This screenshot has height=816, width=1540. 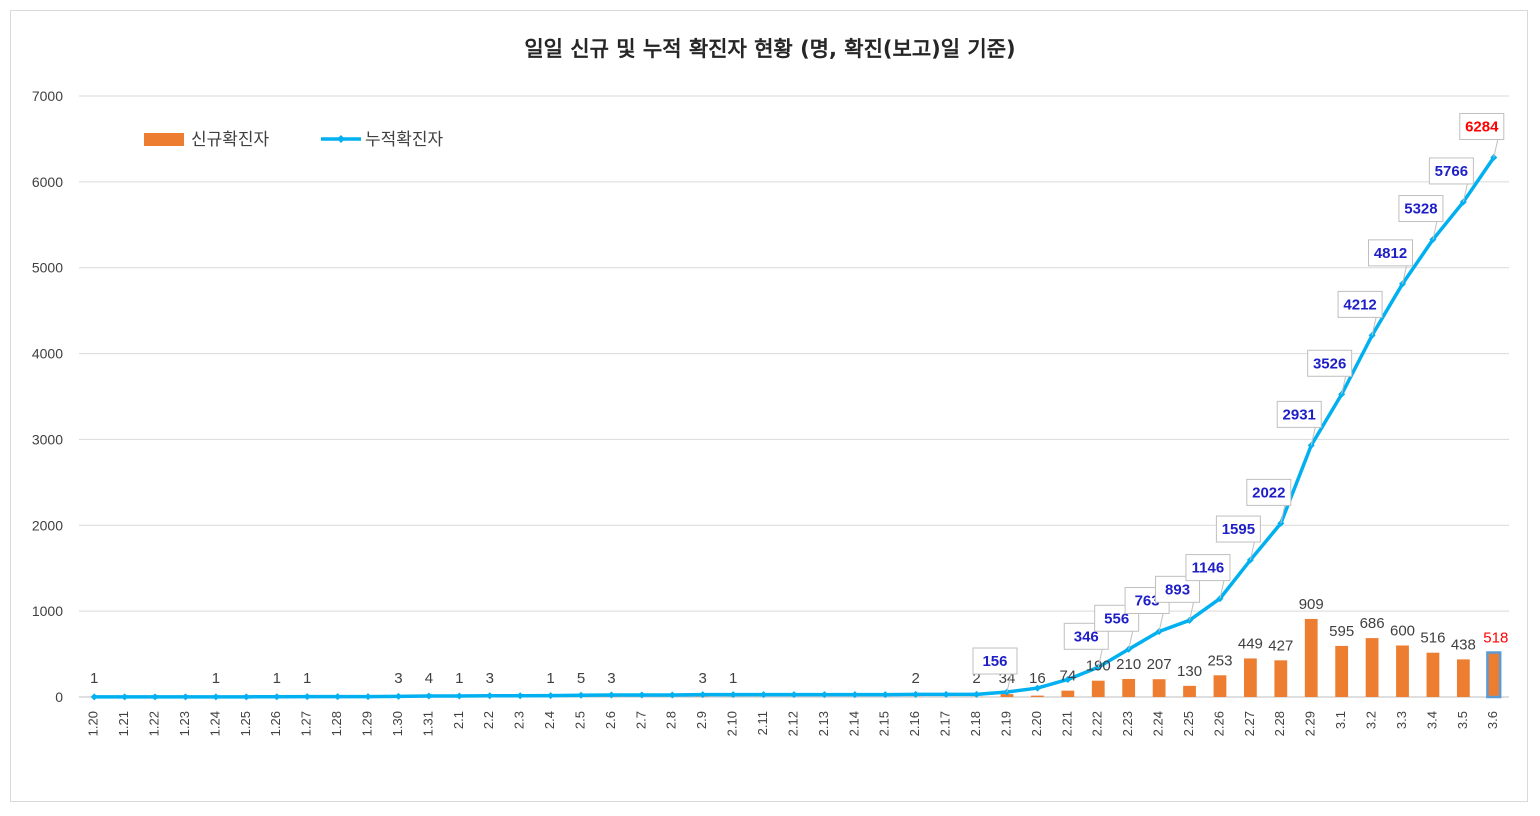 What do you see at coordinates (1250, 677) in the screenshot?
I see `bar-2.27` at bounding box center [1250, 677].